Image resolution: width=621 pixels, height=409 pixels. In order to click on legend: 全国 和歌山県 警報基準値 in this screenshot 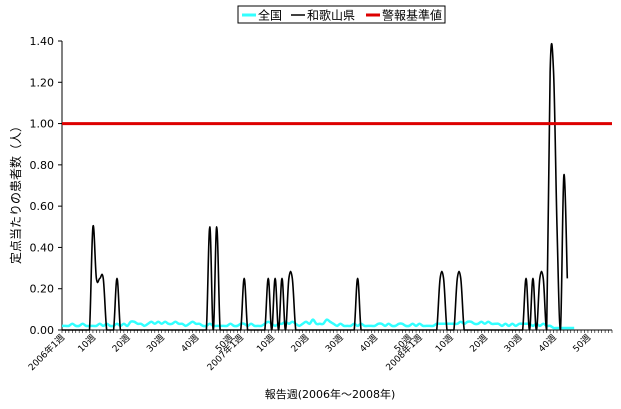, I will do `click(341, 14)`.